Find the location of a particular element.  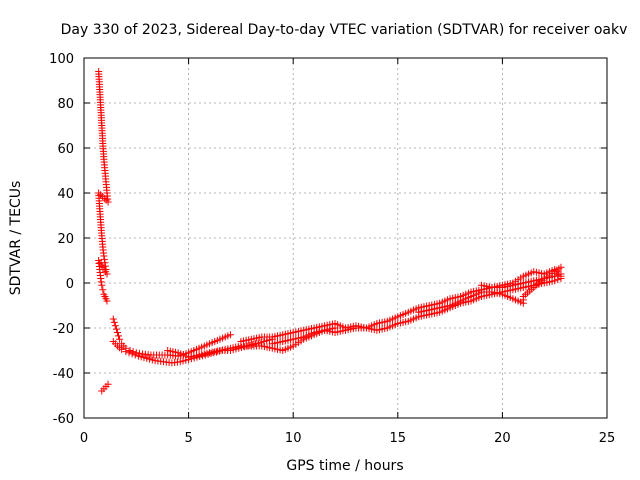

y-tick-label: 0 is located at coordinates (70, 284).